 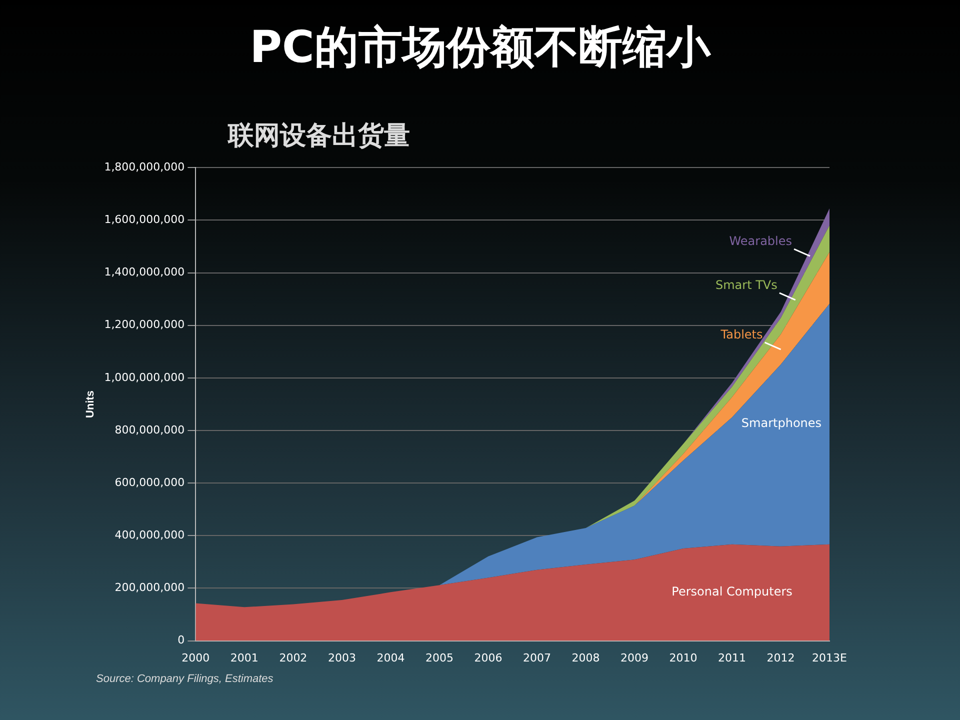 I want to click on source-note: Source: Company Filings, Estimates, so click(x=185, y=679).